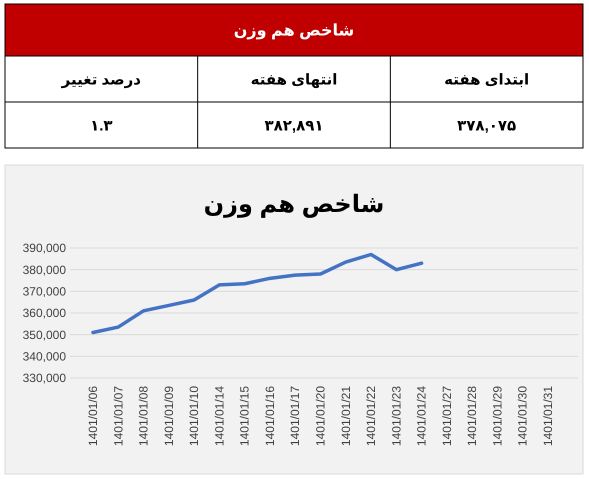 The image size is (589, 479). Describe the element at coordinates (169, 416) in the screenshot. I see `x-tick-label: 1401/01/09` at that location.